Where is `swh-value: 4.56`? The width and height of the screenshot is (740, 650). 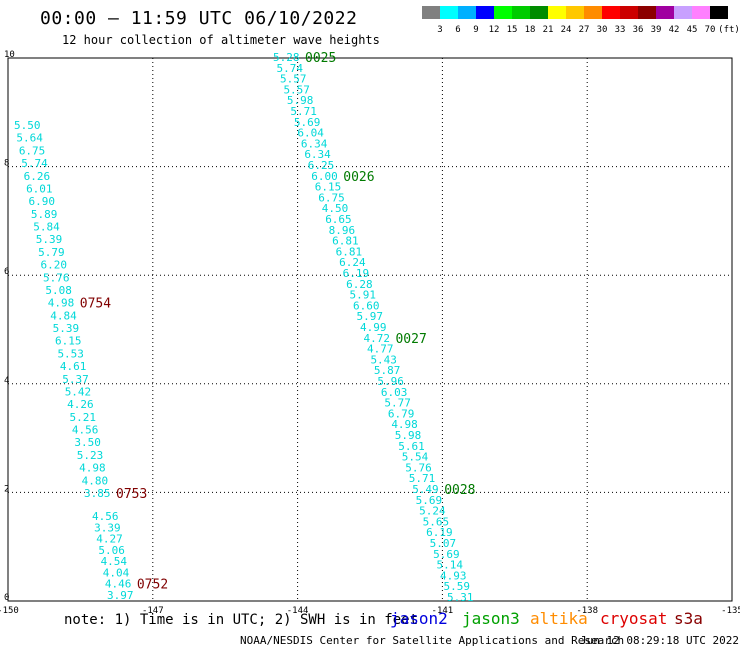 swh-value: 4.56 is located at coordinates (105, 516).